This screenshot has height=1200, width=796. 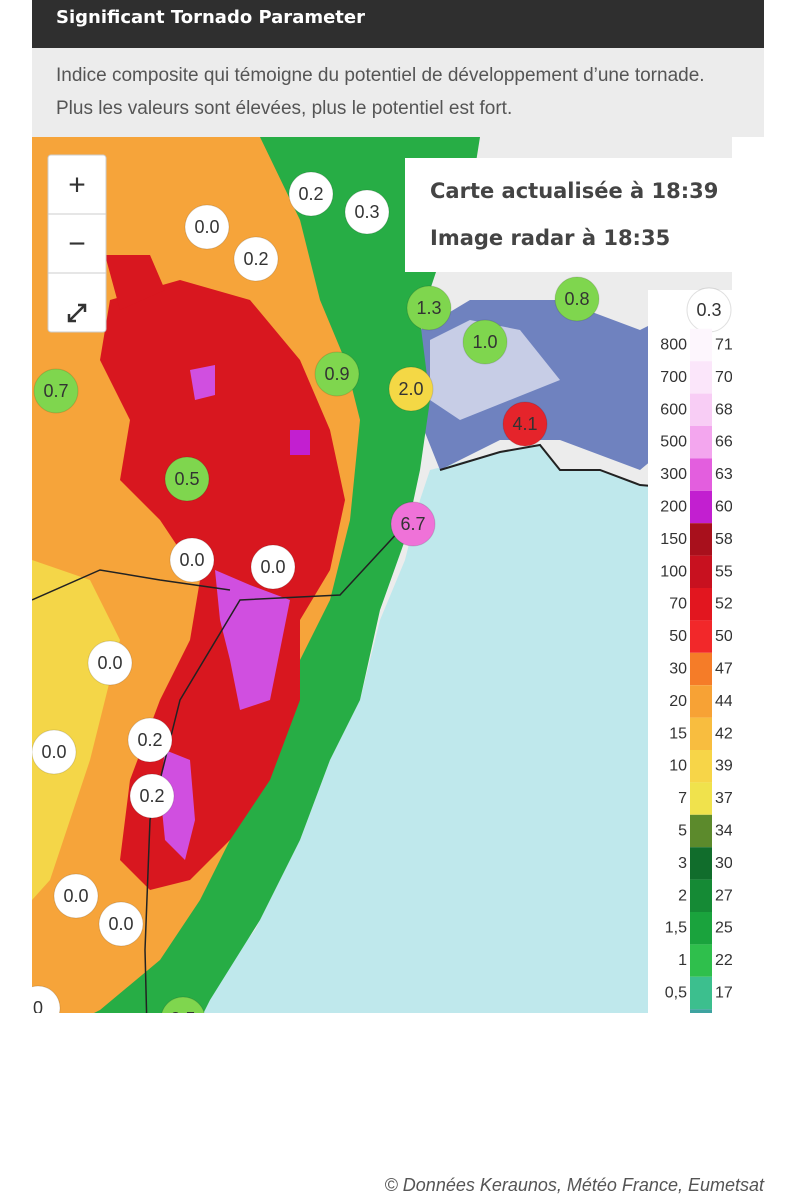 I want to click on marker-label: 0.8, so click(x=576, y=299).